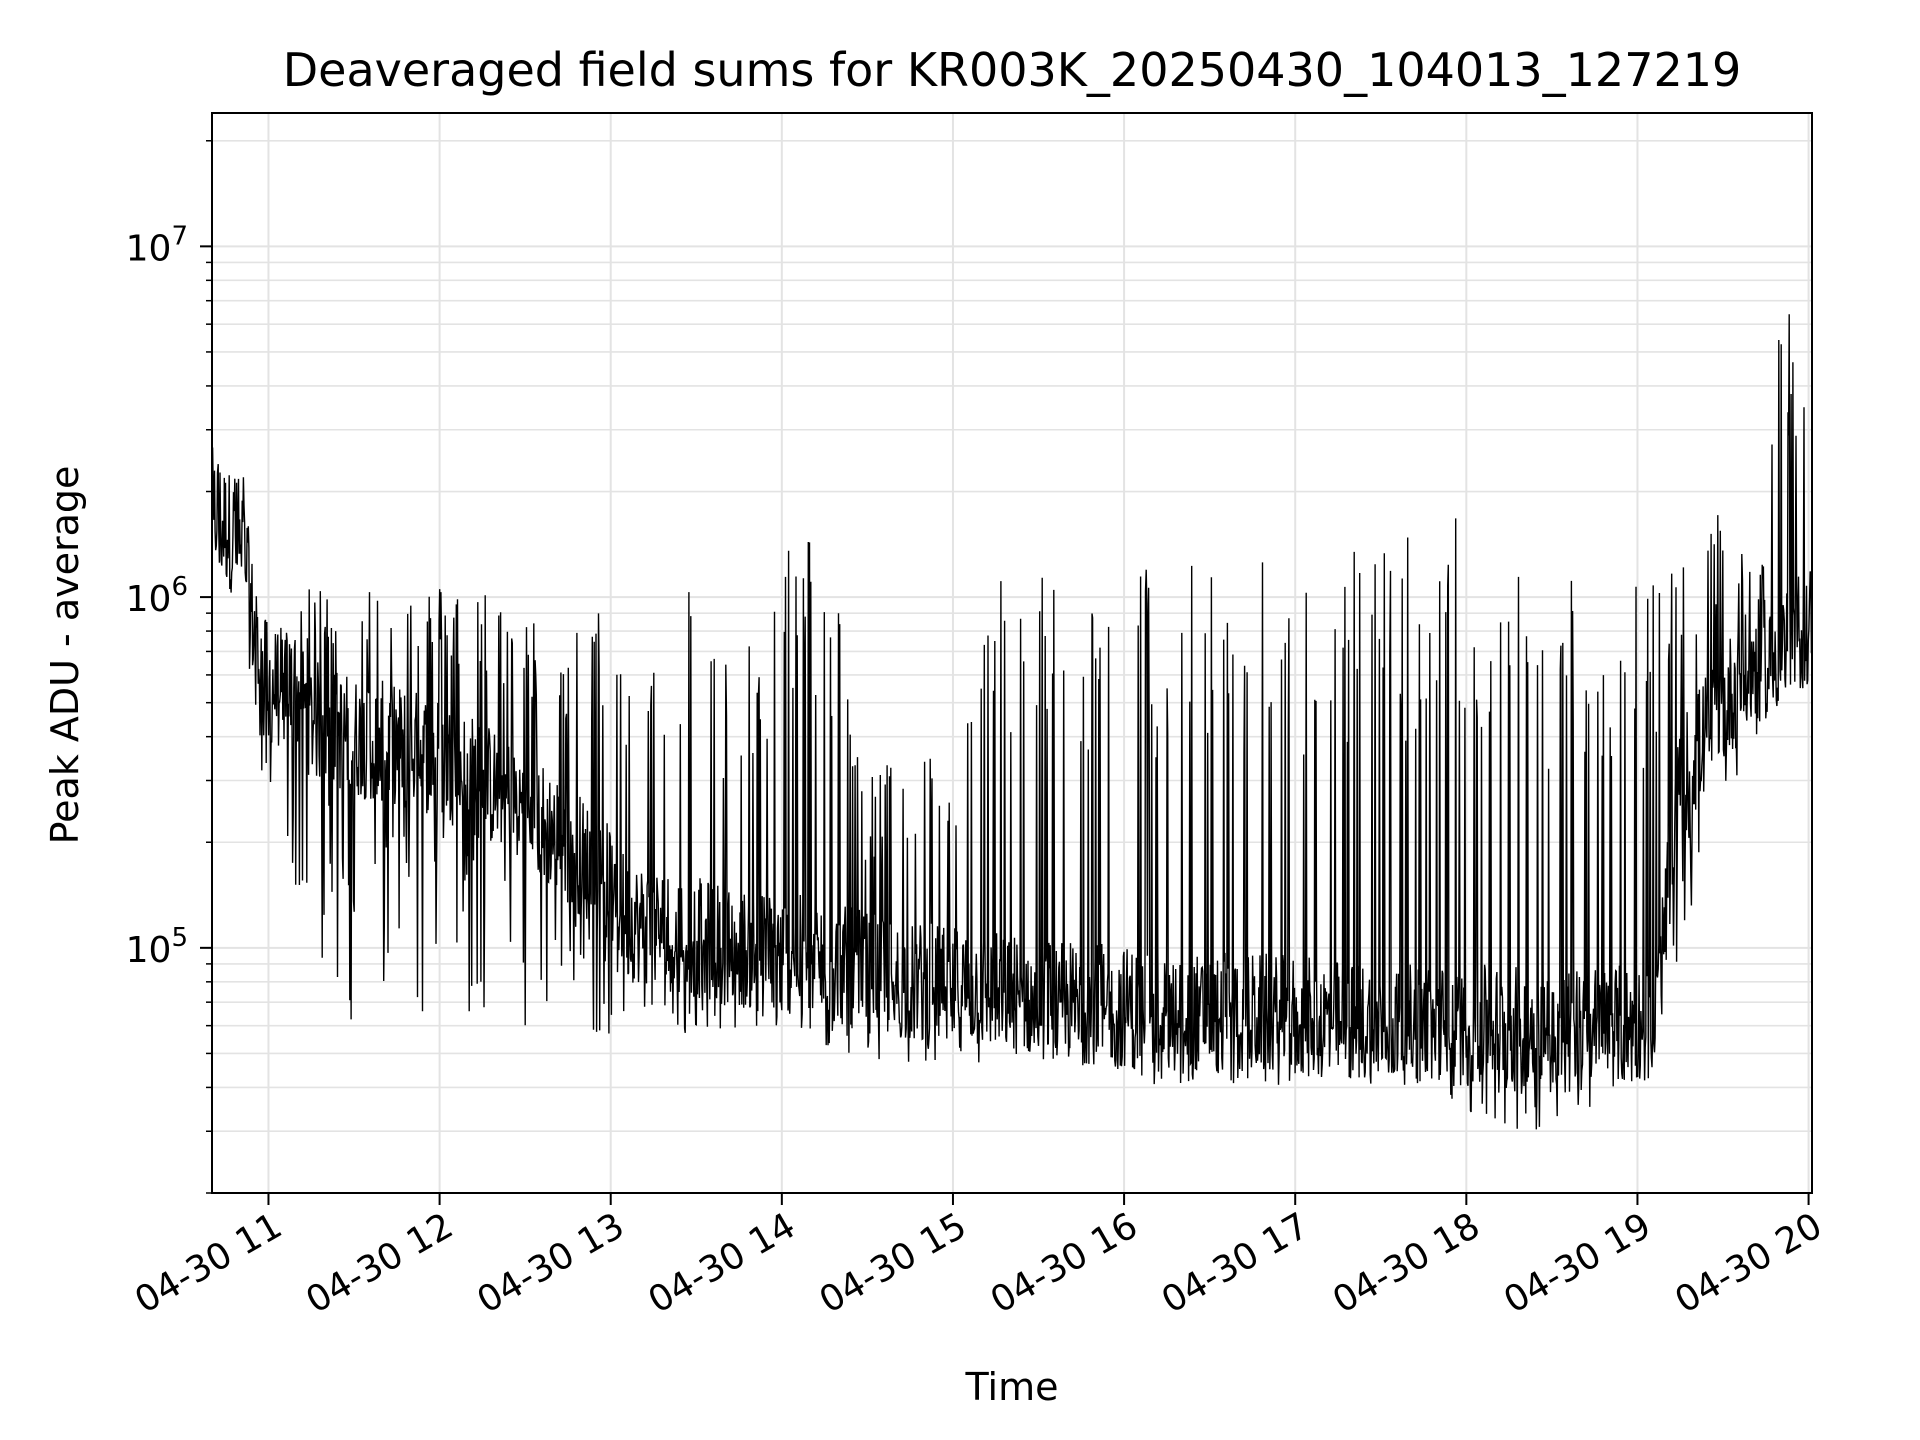 This screenshot has height=1440, width=1920. Describe the element at coordinates (1012, 1387) in the screenshot. I see `x-axis-label: Time` at that location.